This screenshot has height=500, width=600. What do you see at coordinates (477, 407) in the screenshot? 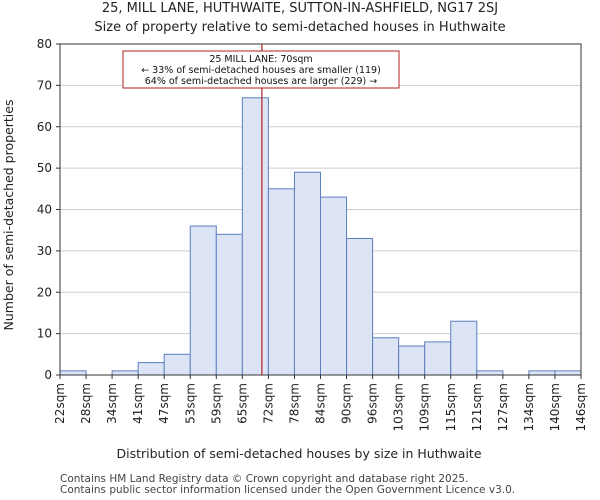
I see `x-tick-label: 121sqm` at bounding box center [477, 407].